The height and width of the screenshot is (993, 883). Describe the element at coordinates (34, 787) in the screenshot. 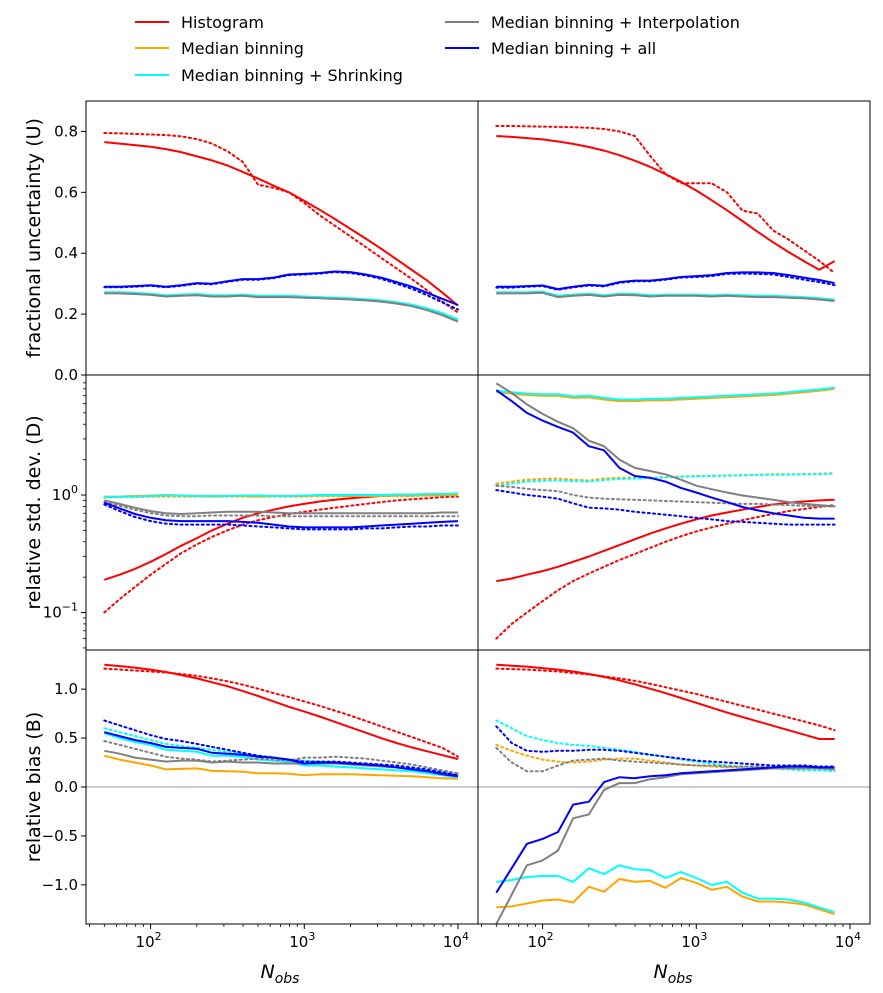

I see `y-axis-title-B: relative bias (B)` at that location.